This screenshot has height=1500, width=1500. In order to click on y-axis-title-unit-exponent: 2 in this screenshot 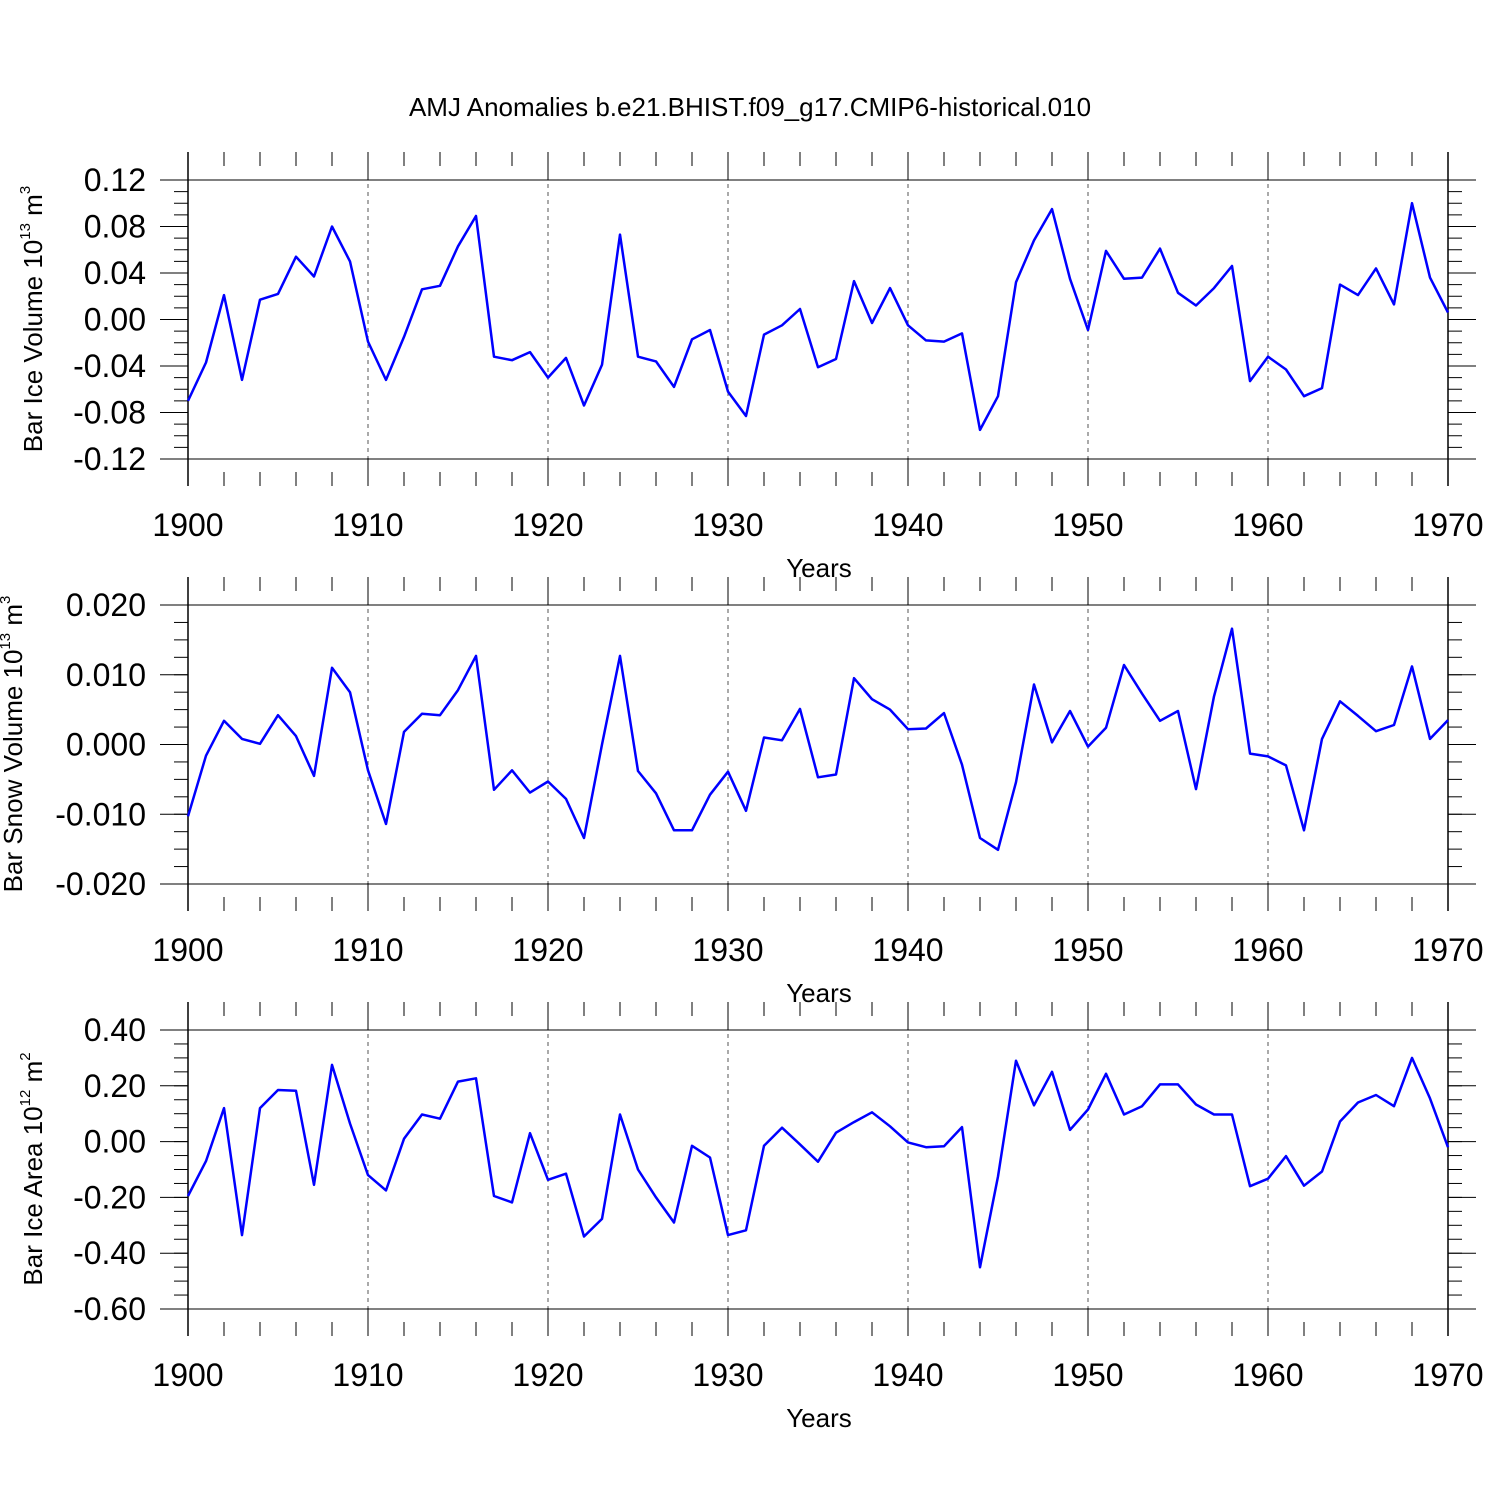, I will do `click(25, 1056)`.